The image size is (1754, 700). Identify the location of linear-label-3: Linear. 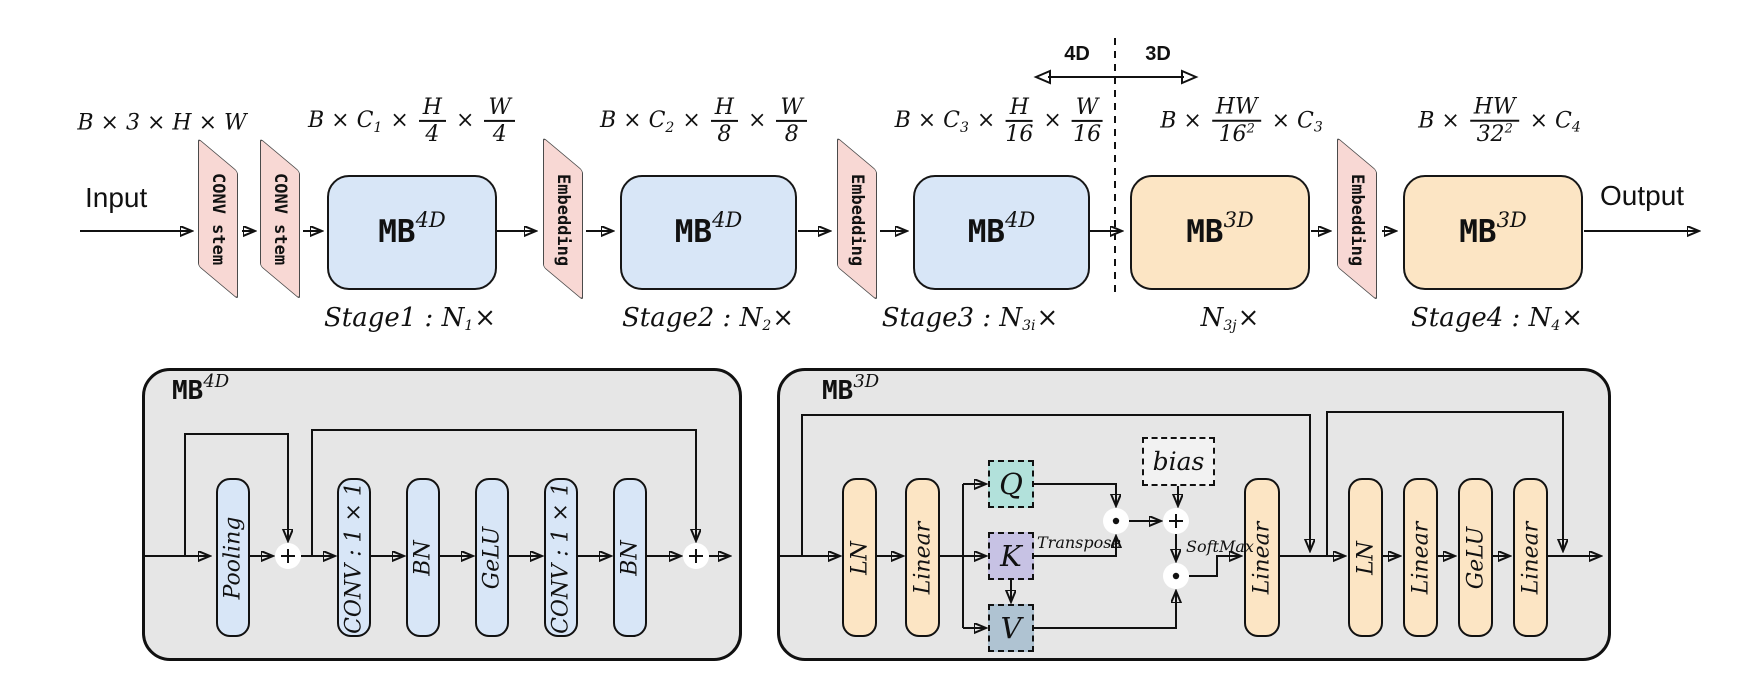
(1530, 557).